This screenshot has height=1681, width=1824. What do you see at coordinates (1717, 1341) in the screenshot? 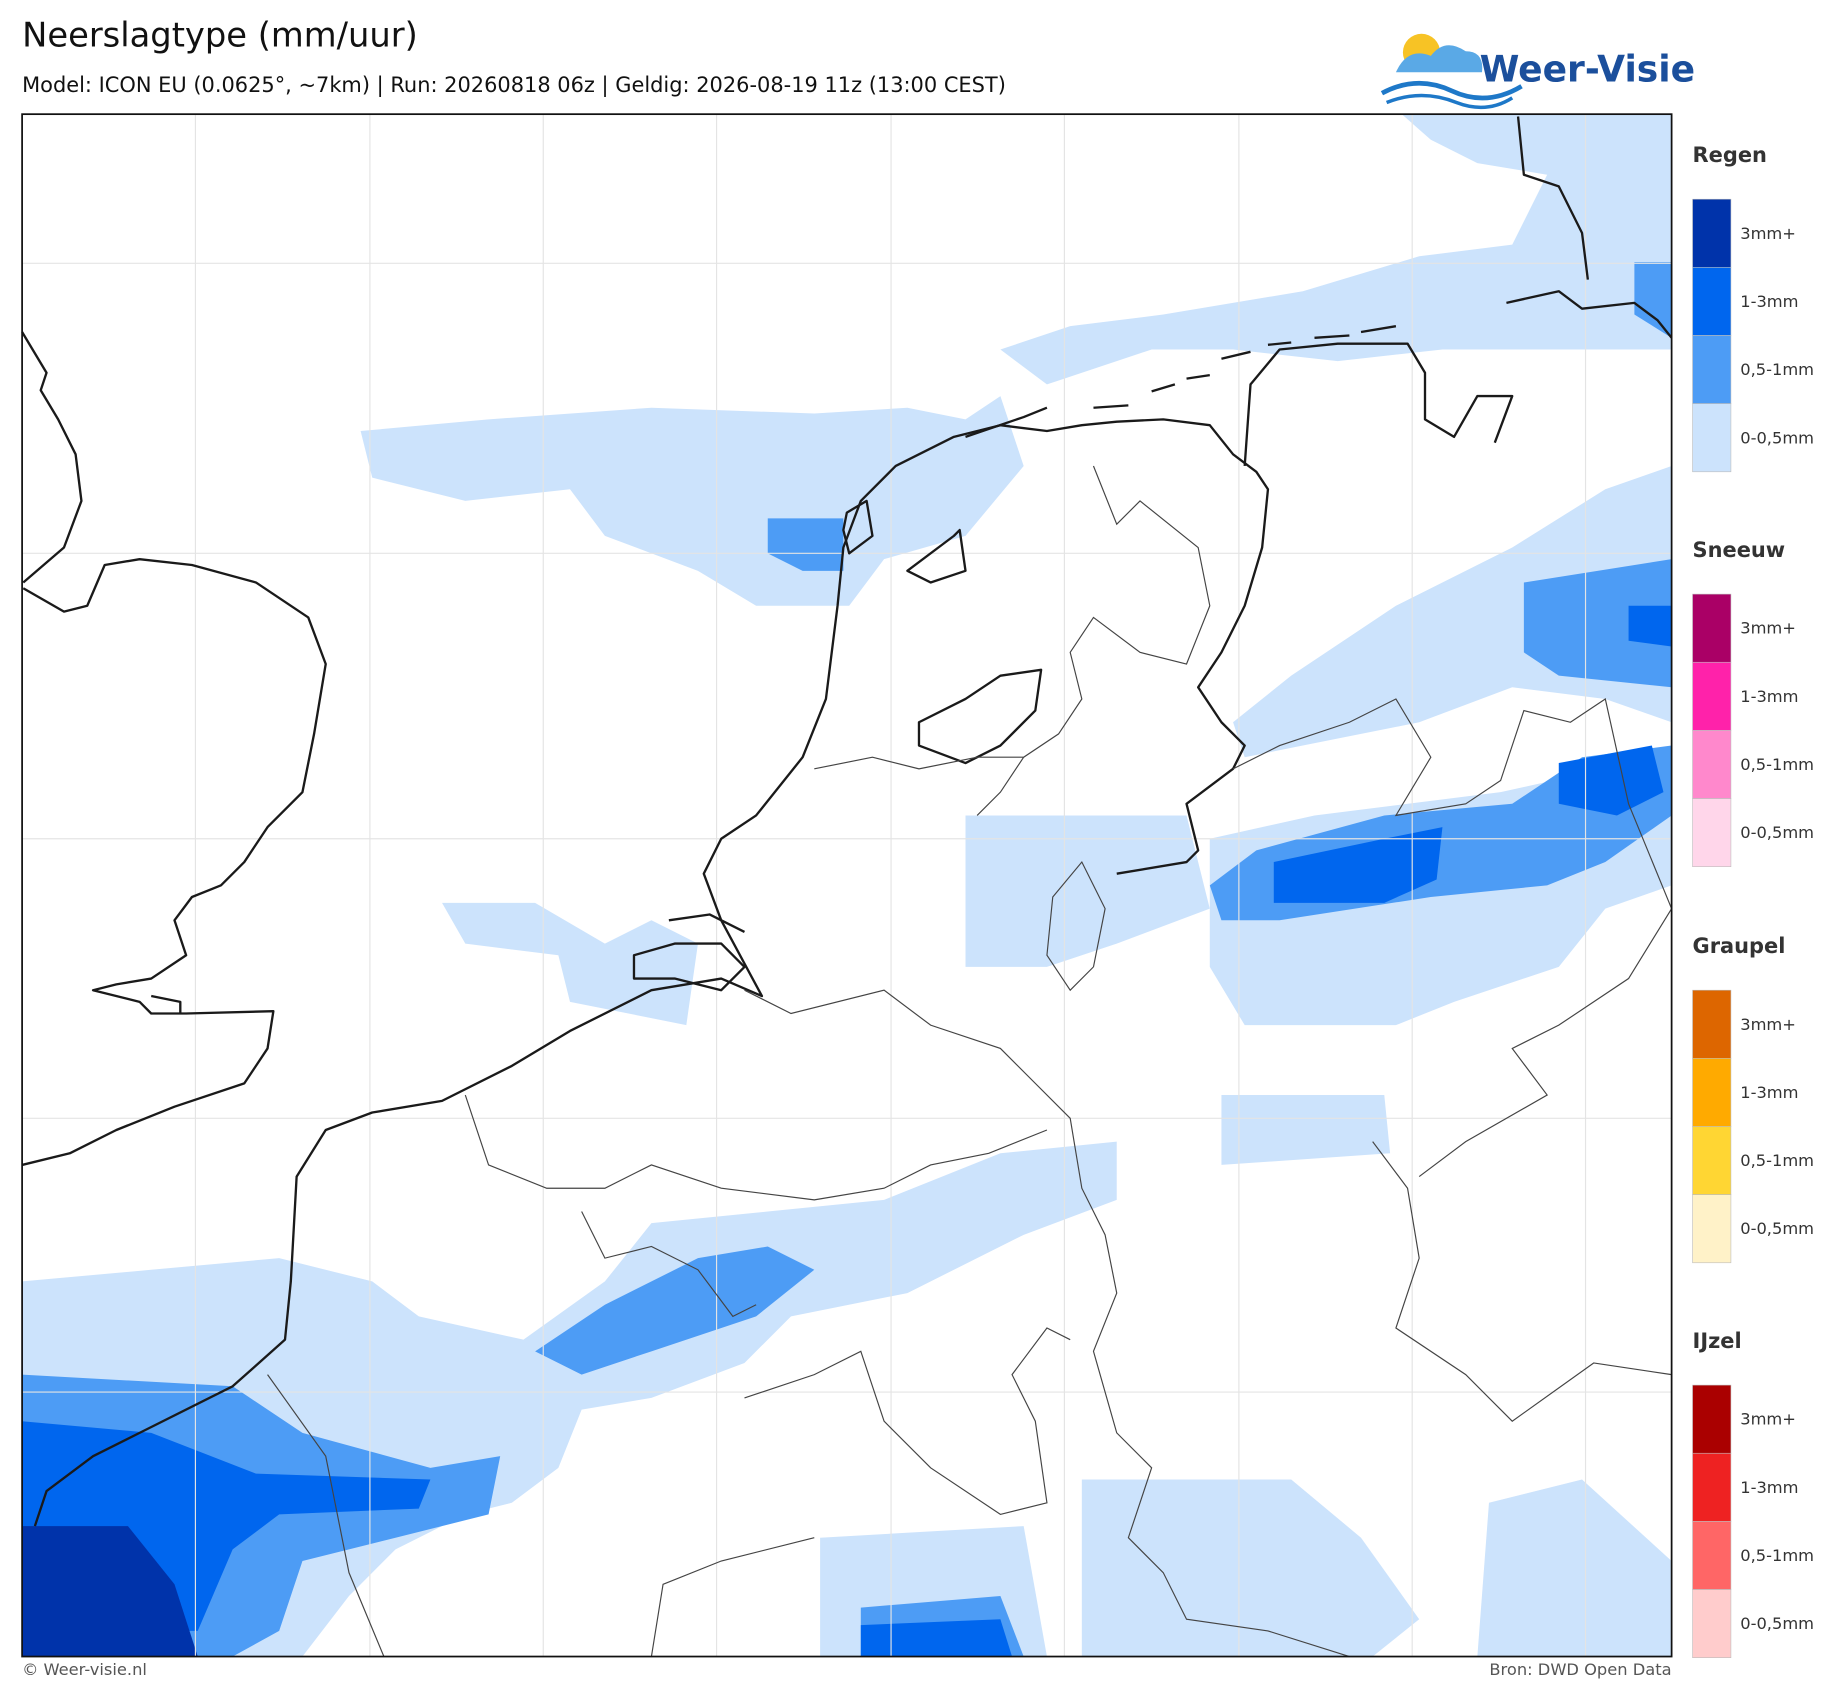
I see `legend-title: IJzel` at bounding box center [1717, 1341].